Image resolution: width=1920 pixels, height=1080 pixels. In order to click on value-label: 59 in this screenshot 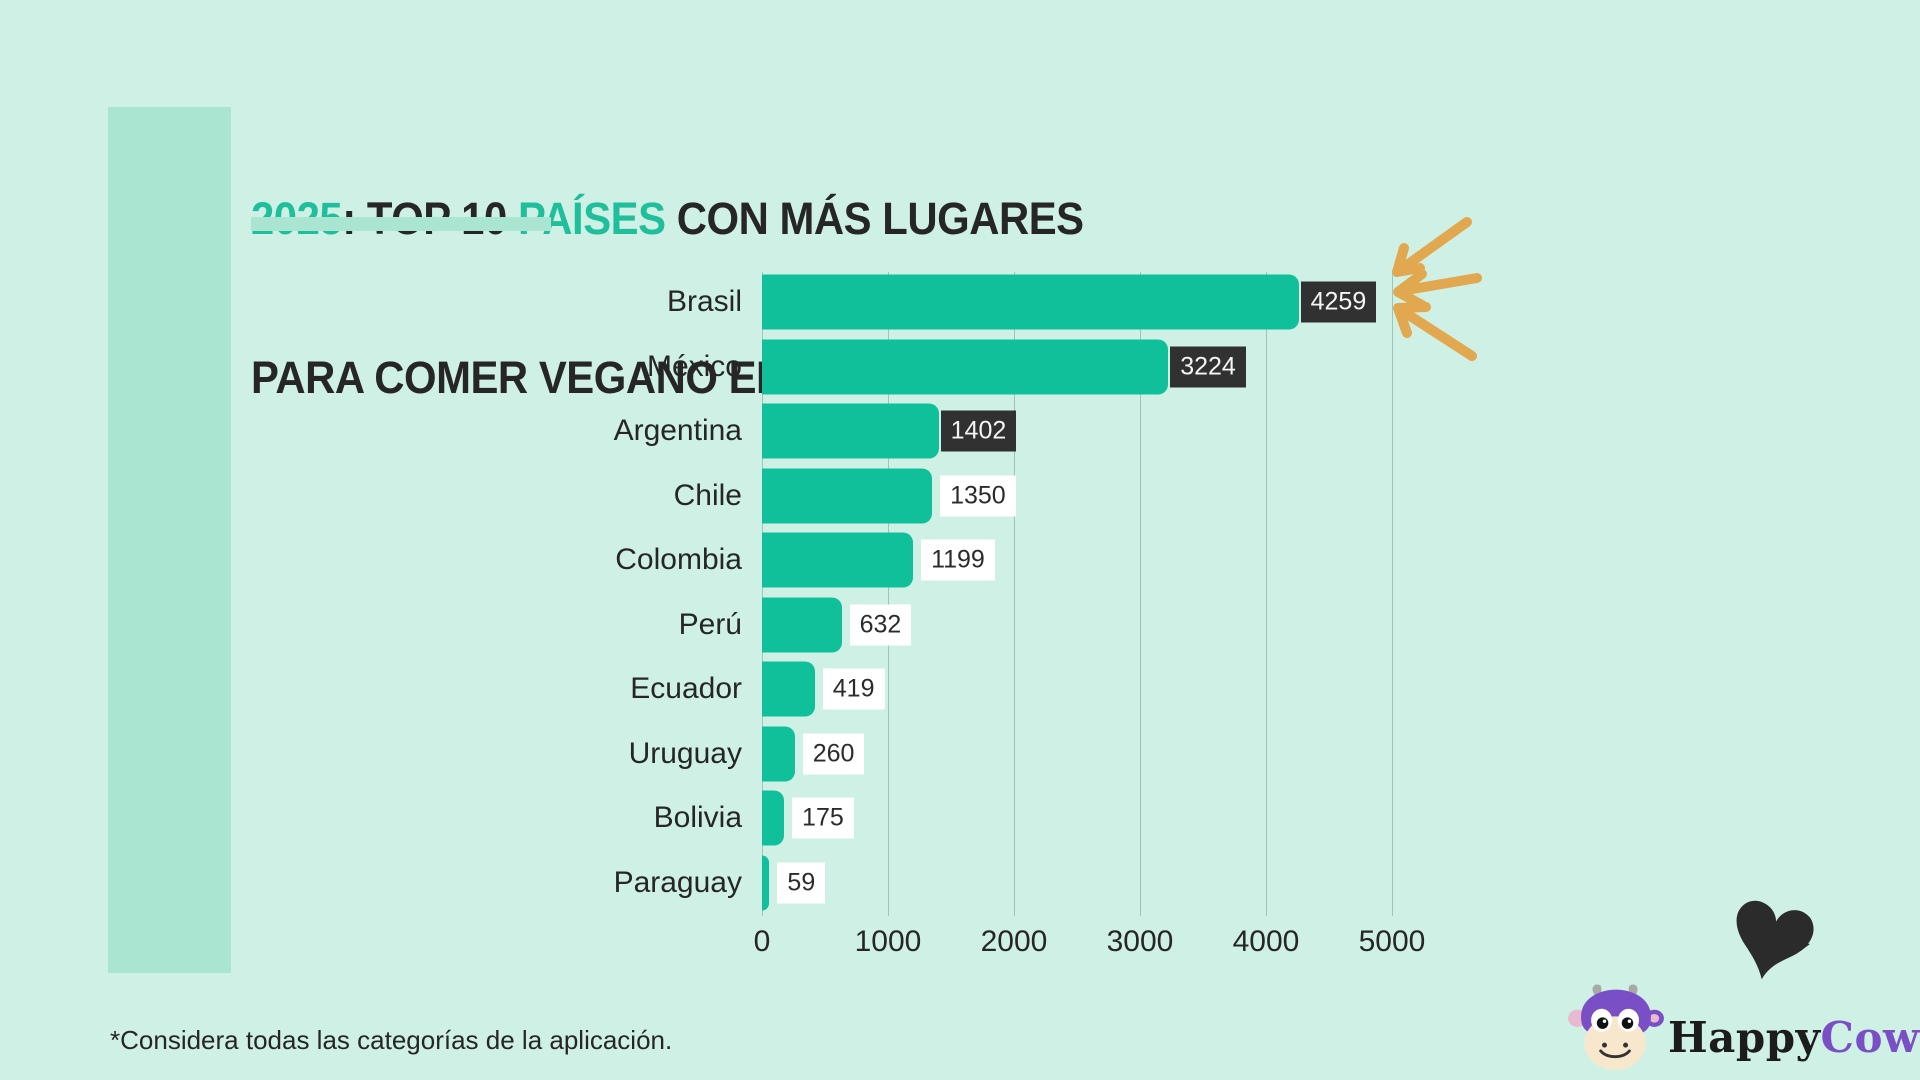, I will do `click(801, 883)`.